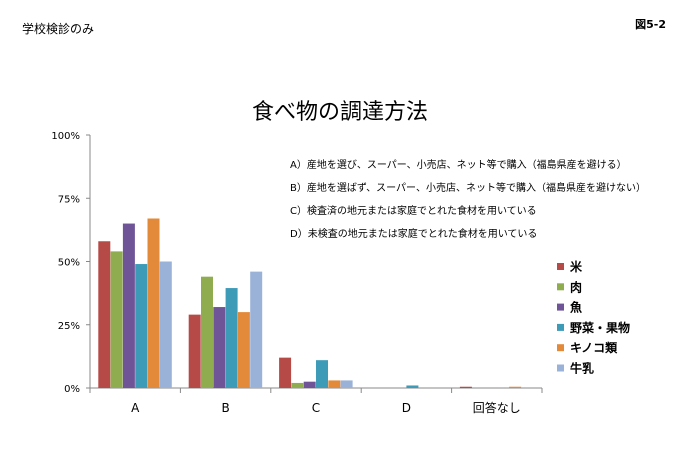 Image resolution: width=680 pixels, height=474 pixels. I want to click on y-tick-label: 100%, so click(65, 136).